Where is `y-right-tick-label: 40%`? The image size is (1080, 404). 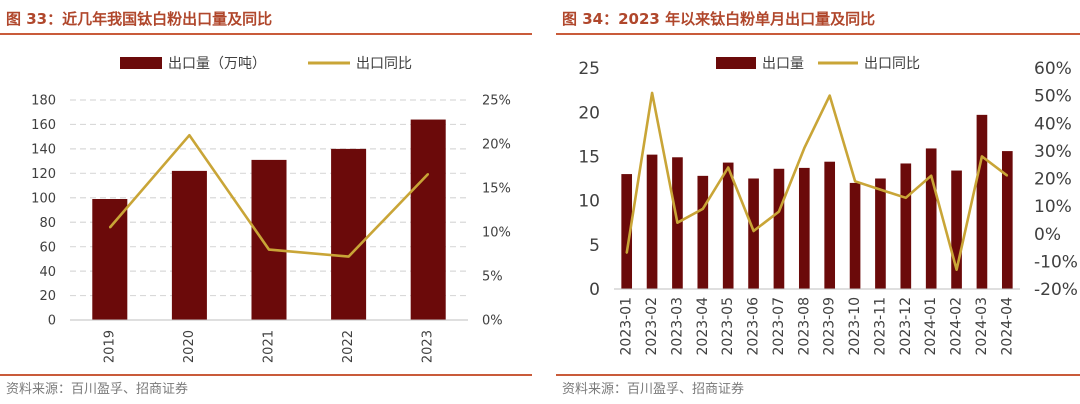 y-right-tick-label: 40% is located at coordinates (1053, 124).